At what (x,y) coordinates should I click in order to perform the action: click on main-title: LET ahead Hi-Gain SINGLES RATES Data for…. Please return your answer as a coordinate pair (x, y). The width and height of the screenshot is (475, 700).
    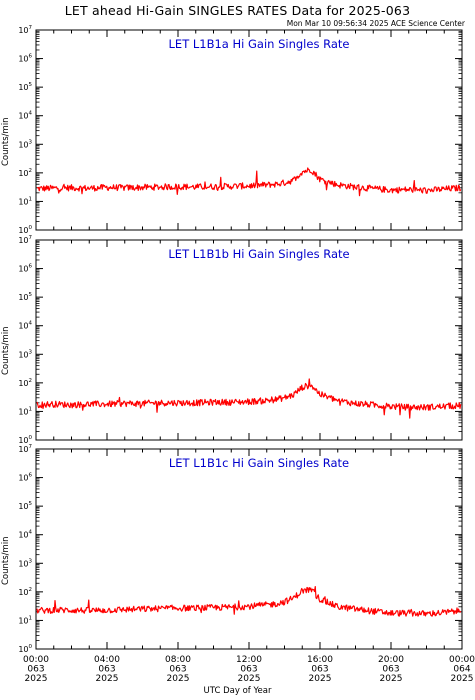
    Looking at the image, I should click on (237, 10).